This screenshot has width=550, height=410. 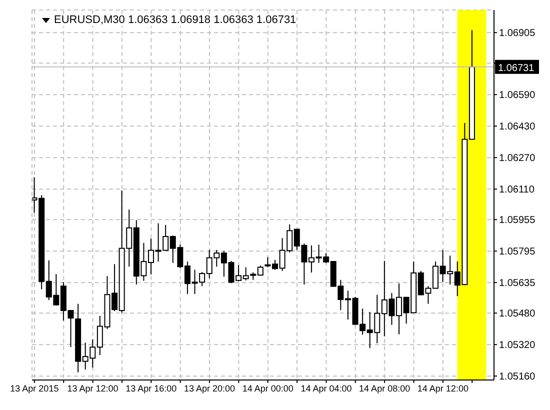 I want to click on x-tick-label: 13 Apr 16:00, so click(x=151, y=388).